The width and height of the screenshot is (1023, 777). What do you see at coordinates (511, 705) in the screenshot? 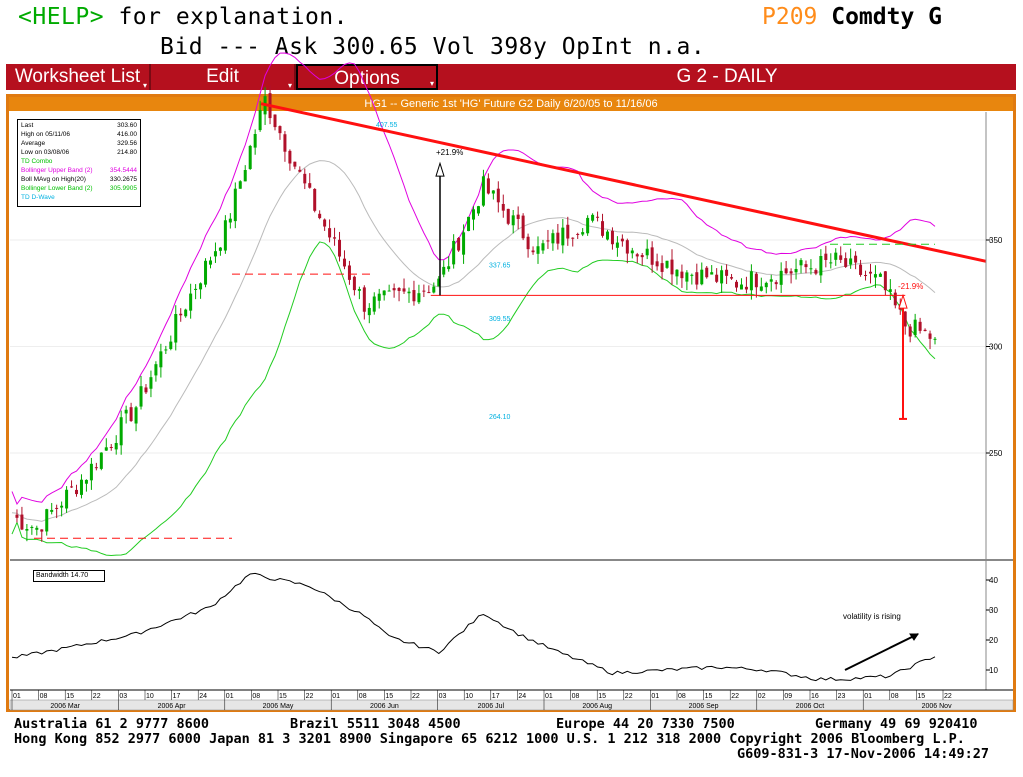
I see `month-strip` at bounding box center [511, 705].